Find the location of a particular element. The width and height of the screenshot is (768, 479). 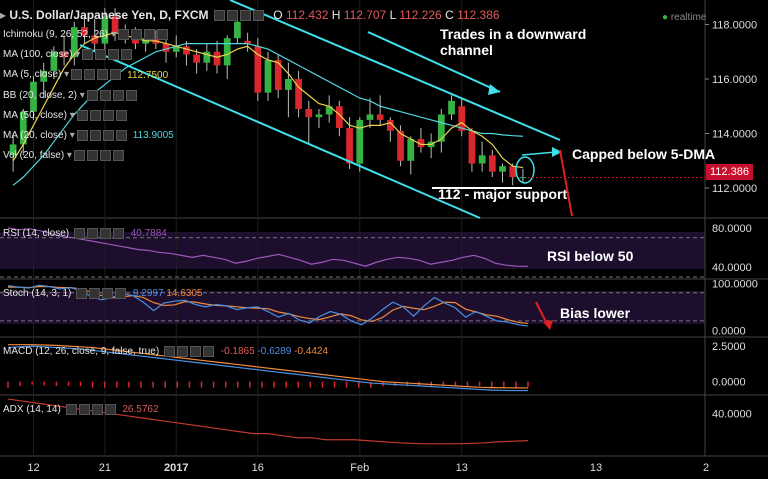

indicator-row: Vol (20, false) ▾ is located at coordinates (63, 155).